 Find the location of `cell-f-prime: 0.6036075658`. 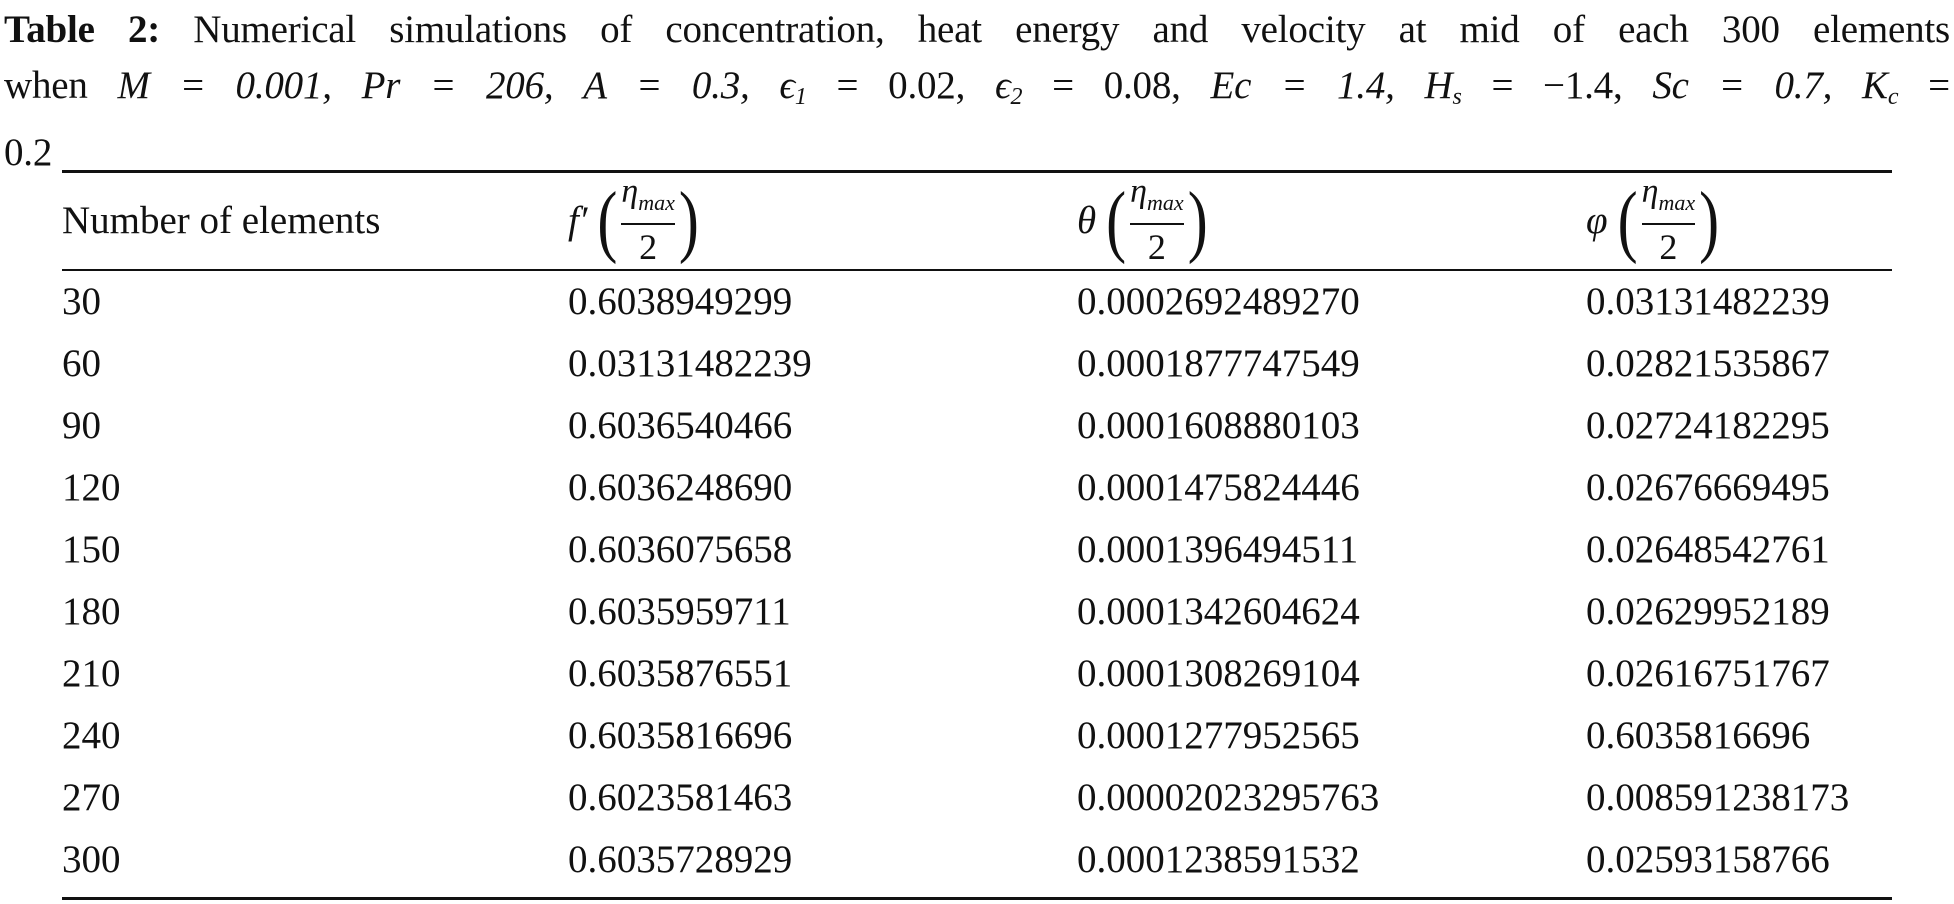

cell-f-prime: 0.6036075658 is located at coordinates (680, 549).